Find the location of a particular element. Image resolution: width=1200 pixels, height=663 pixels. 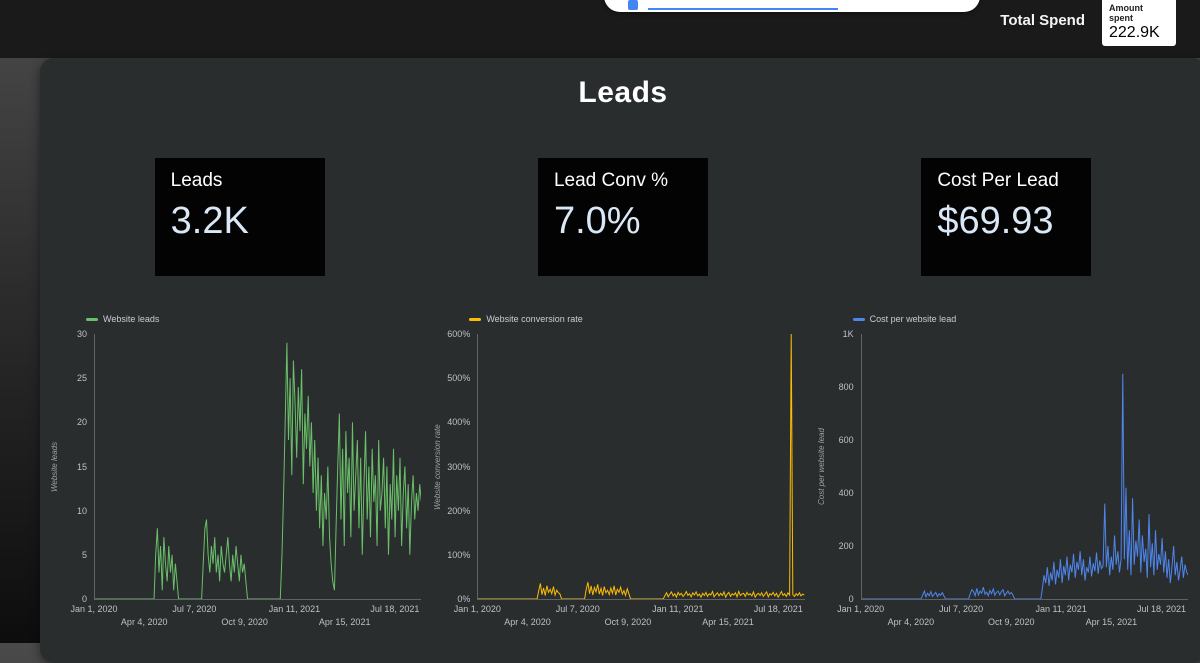

legend-label: Cost per website lead is located at coordinates (913, 319).